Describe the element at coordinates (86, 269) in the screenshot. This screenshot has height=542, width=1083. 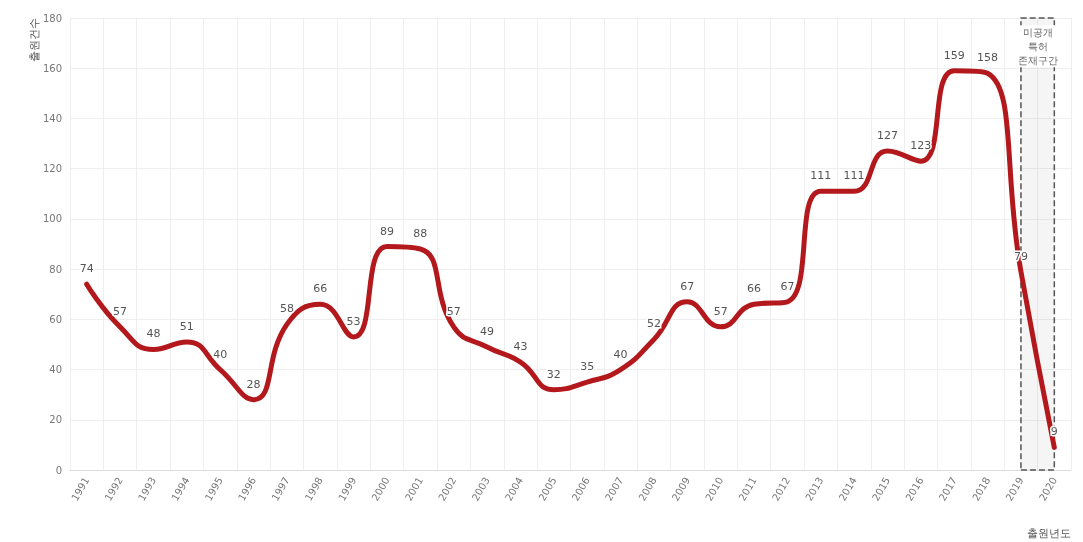
I see `data-label: 74` at that location.